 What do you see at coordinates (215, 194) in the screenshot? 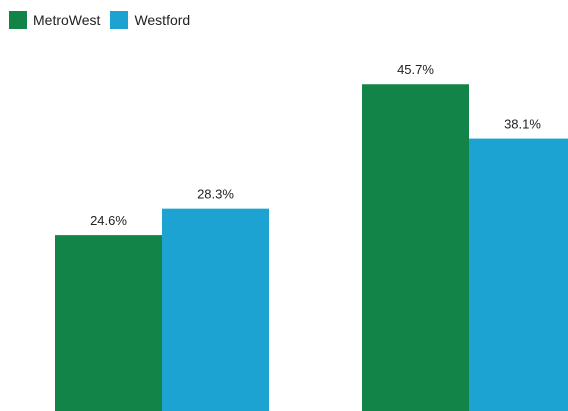
I see `data-label-westford-1: 28.3%` at bounding box center [215, 194].